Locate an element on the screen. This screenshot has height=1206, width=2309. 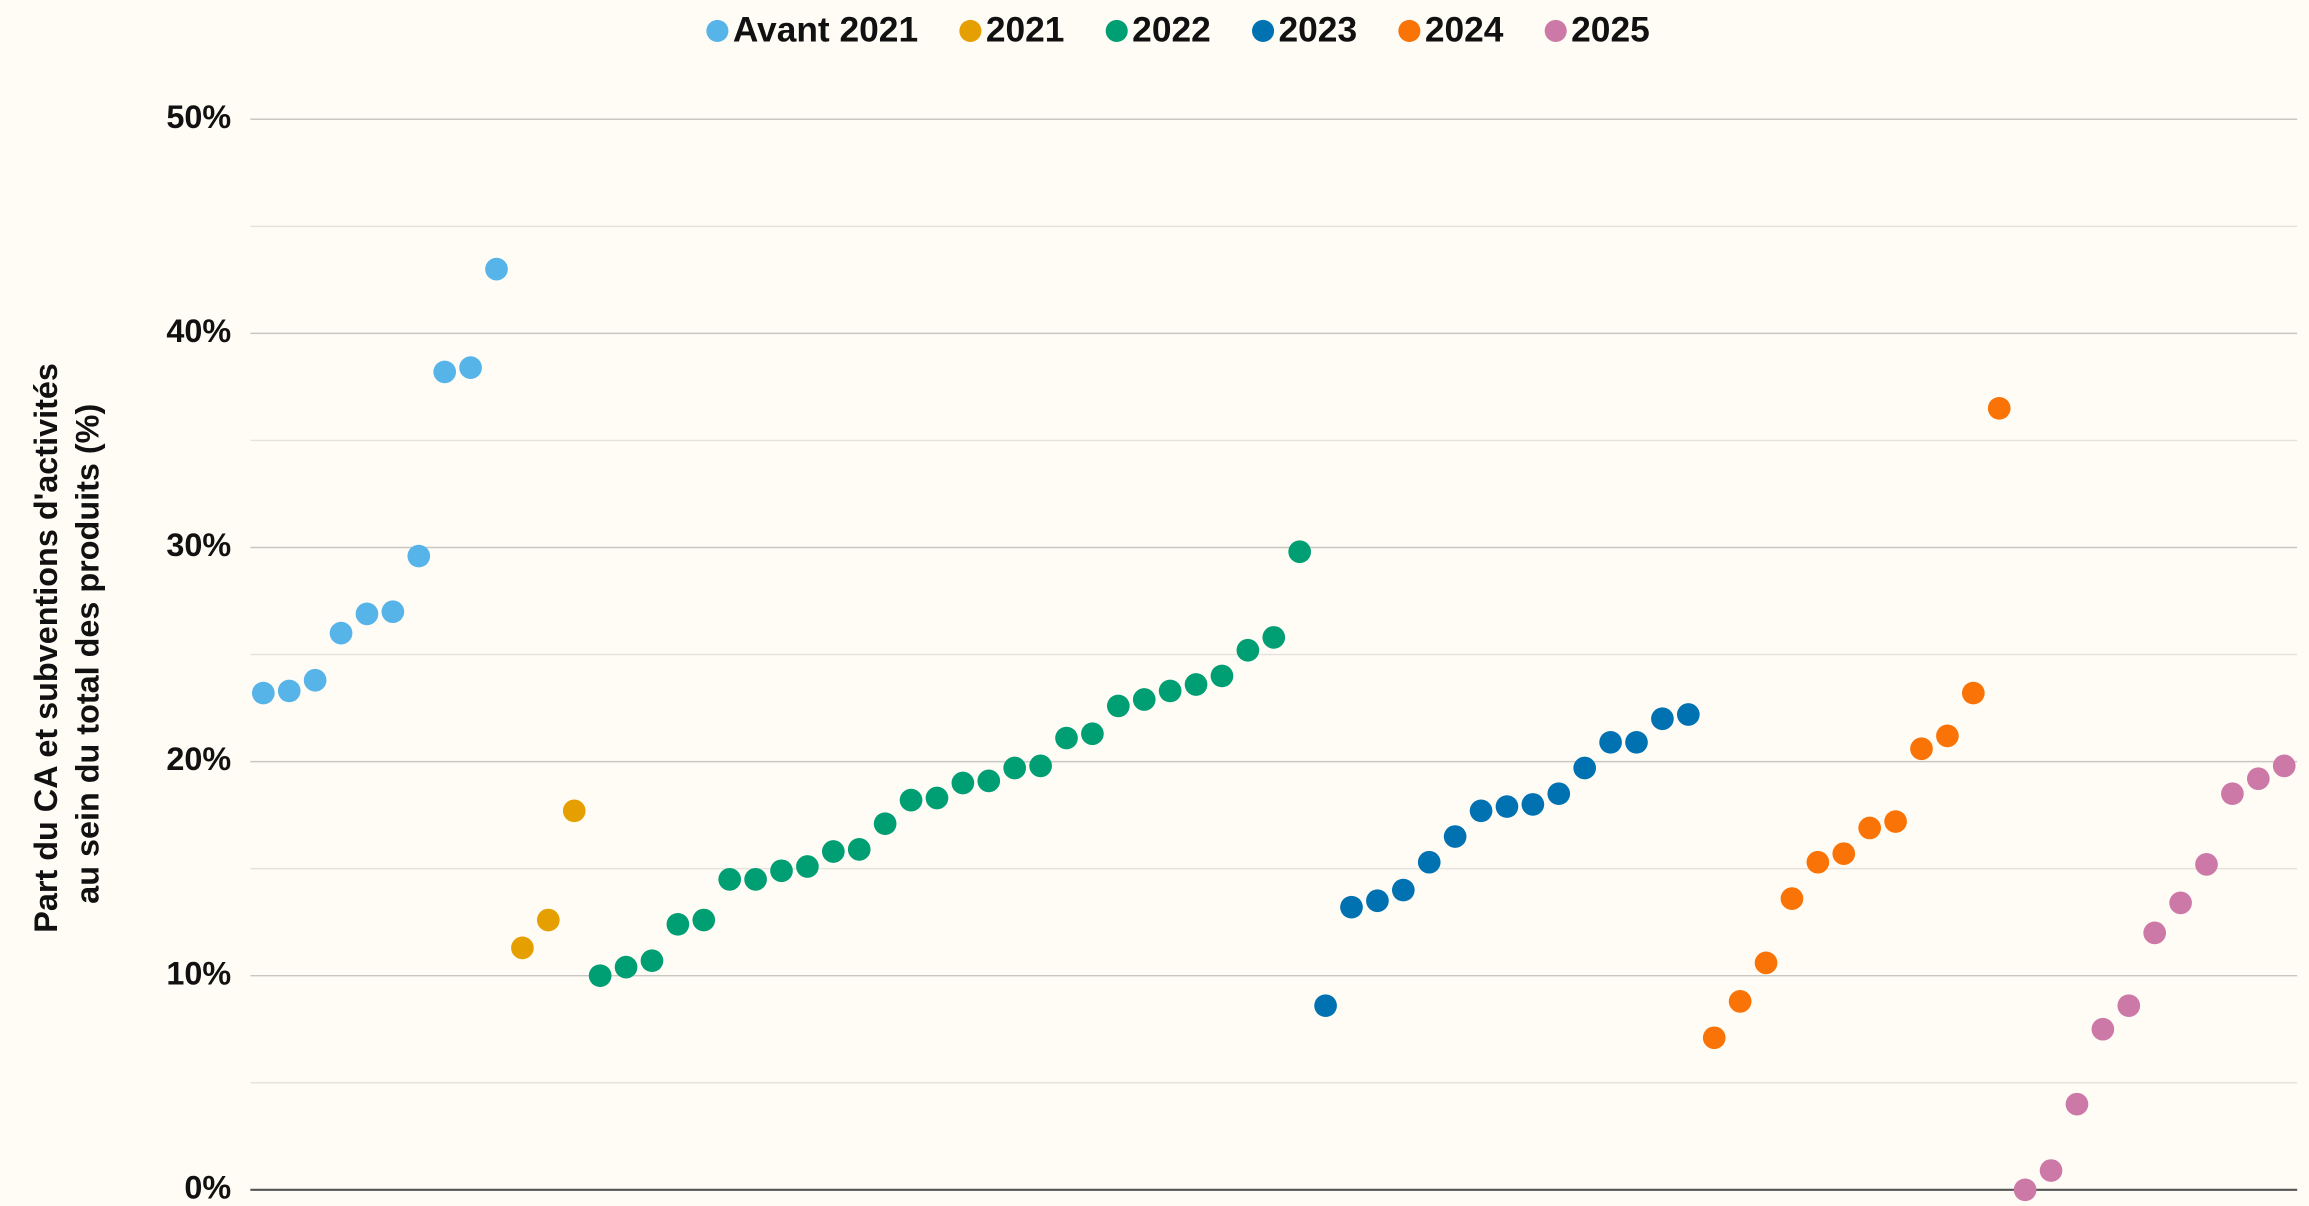
y-tick-label: 10% is located at coordinates (198, 973).